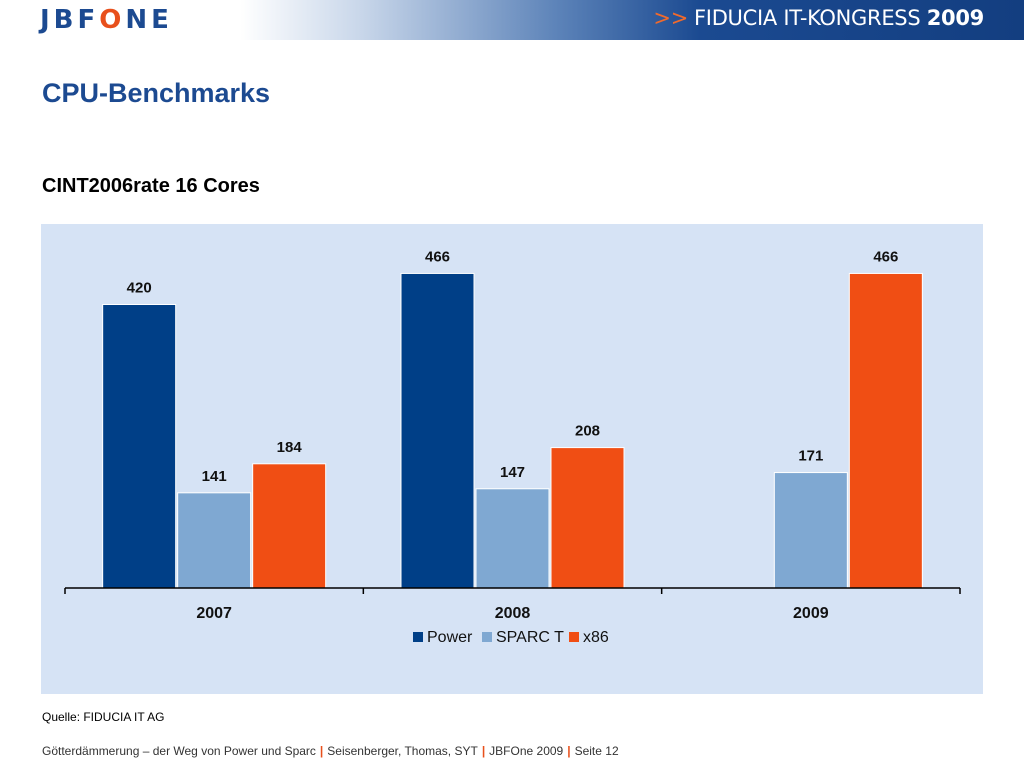 This screenshot has width=1024, height=768. What do you see at coordinates (139, 288) in the screenshot?
I see `data-label: 420` at bounding box center [139, 288].